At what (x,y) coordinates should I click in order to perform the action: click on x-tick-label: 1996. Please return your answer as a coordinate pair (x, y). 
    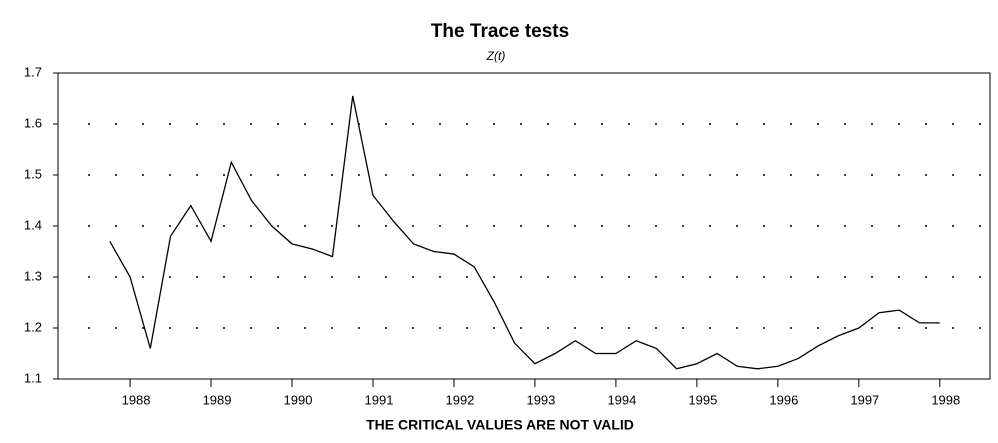
    Looking at the image, I should click on (783, 399).